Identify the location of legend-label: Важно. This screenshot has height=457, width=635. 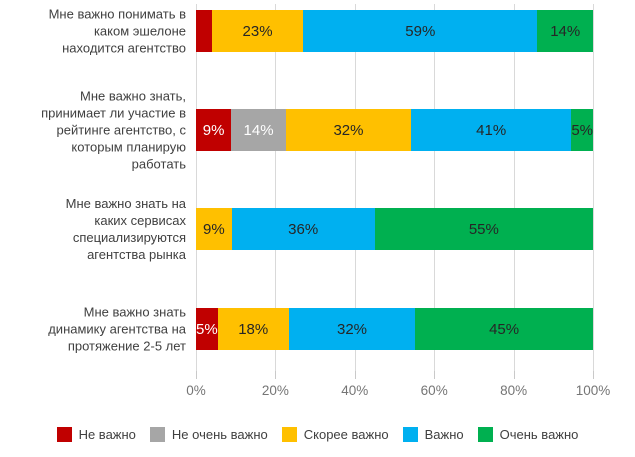
(444, 434).